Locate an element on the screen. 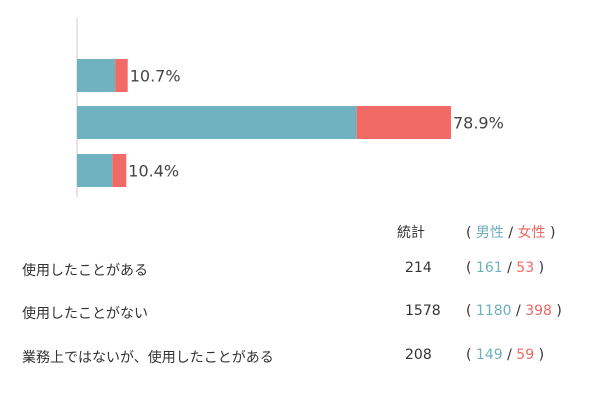  header-slash: / is located at coordinates (511, 233).